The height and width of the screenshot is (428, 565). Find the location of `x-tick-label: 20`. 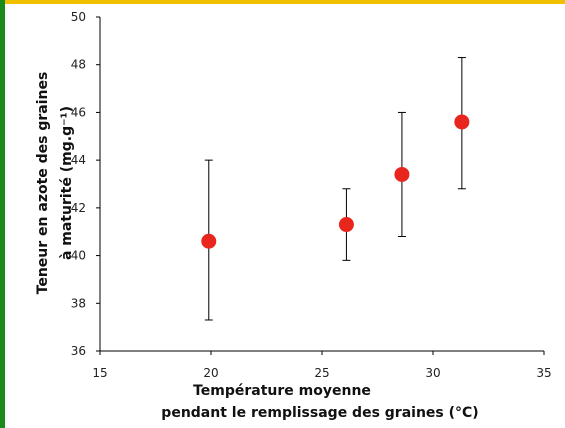

x-tick-label: 20 is located at coordinates (210, 373).